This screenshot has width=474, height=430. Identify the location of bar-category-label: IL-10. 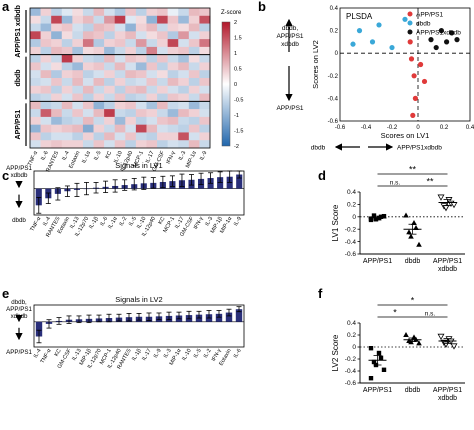
(186, 355).